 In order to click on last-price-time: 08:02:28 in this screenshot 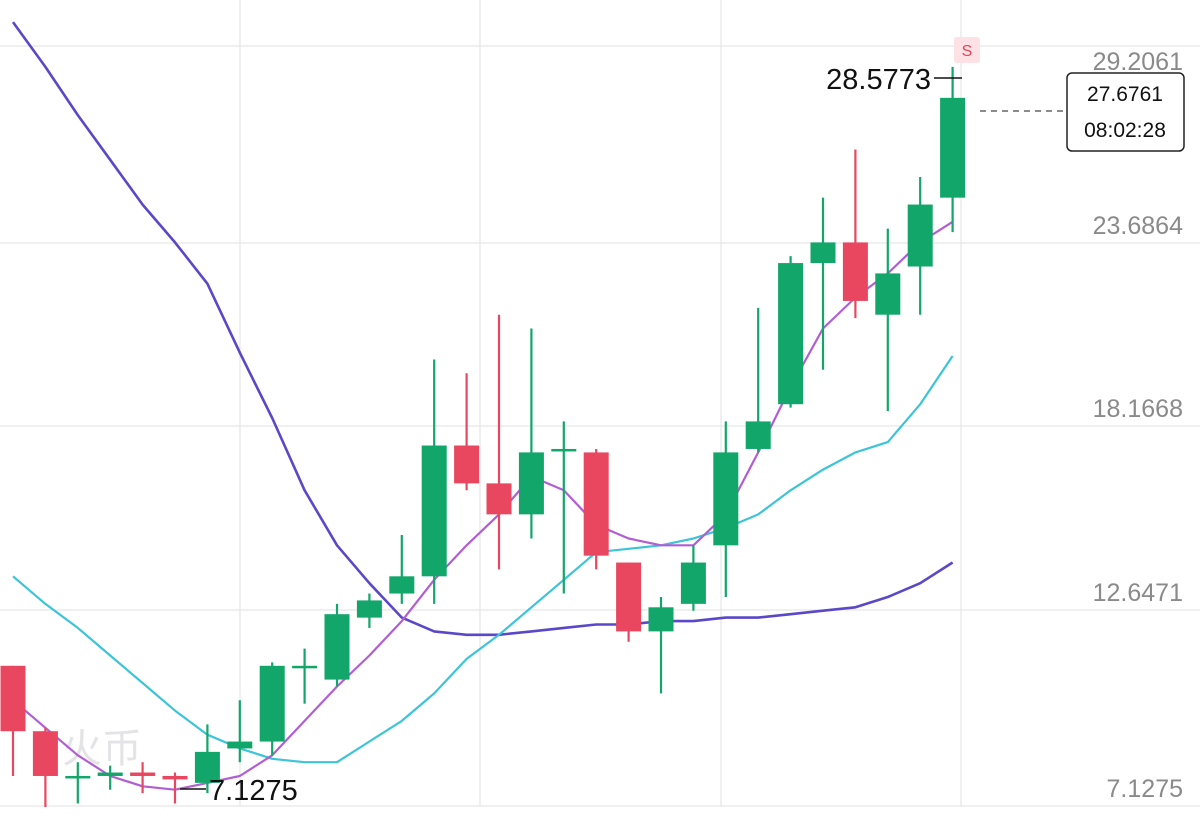, I will do `click(1125, 130)`.